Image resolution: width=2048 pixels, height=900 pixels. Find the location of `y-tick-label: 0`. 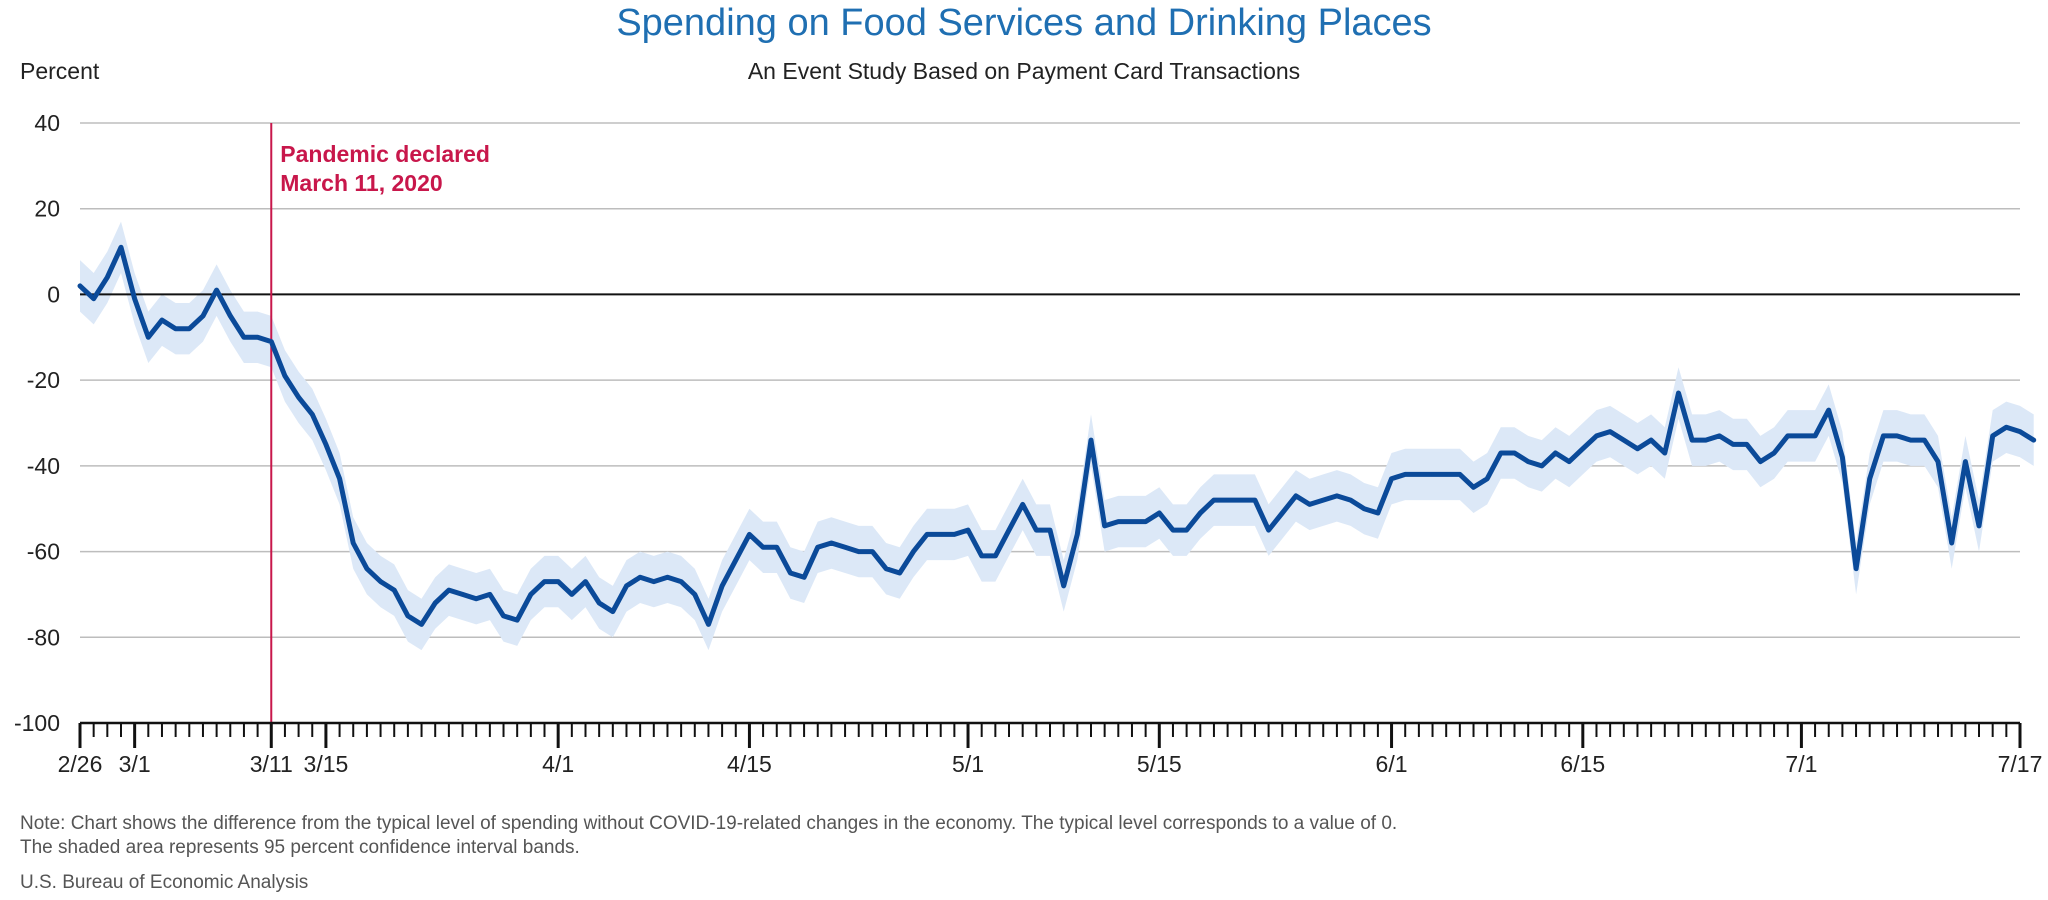

y-tick-label: 0 is located at coordinates (53, 294).